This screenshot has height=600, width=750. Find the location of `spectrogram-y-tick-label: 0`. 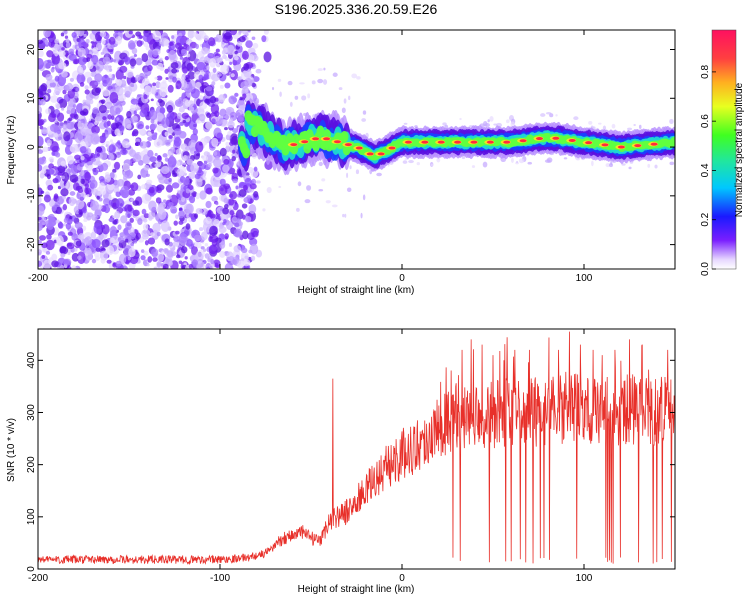

spectrogram-y-tick-label: 0 is located at coordinates (31, 147).